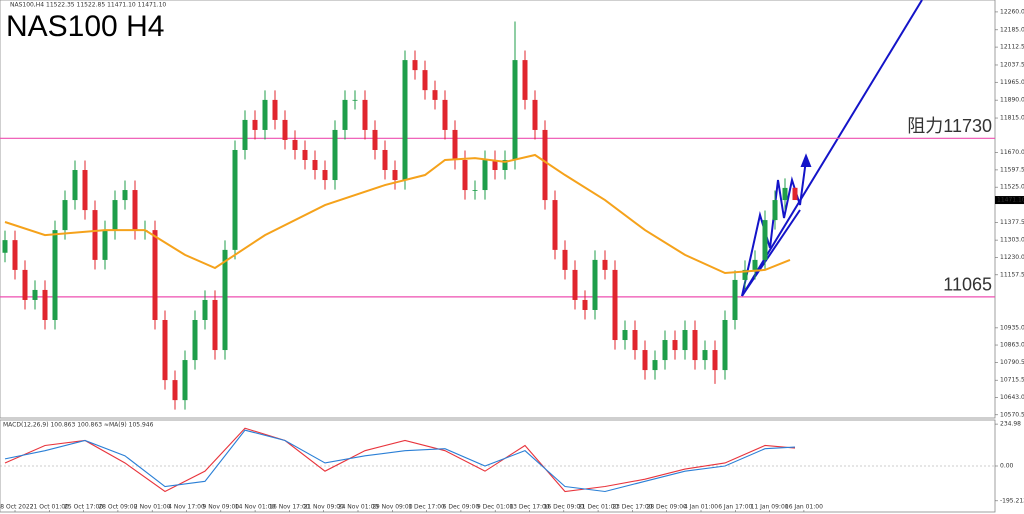  I want to click on x-tick-label: 24 Nov 01:00, so click(358, 507).